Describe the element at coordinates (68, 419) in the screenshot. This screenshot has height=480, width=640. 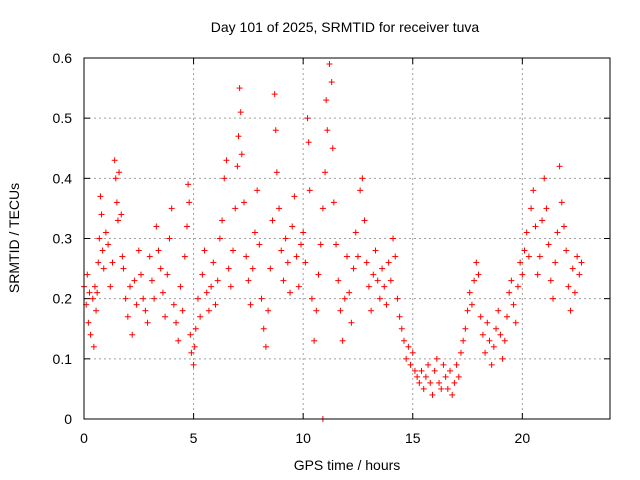
I see `y-tick-label: 0` at that location.